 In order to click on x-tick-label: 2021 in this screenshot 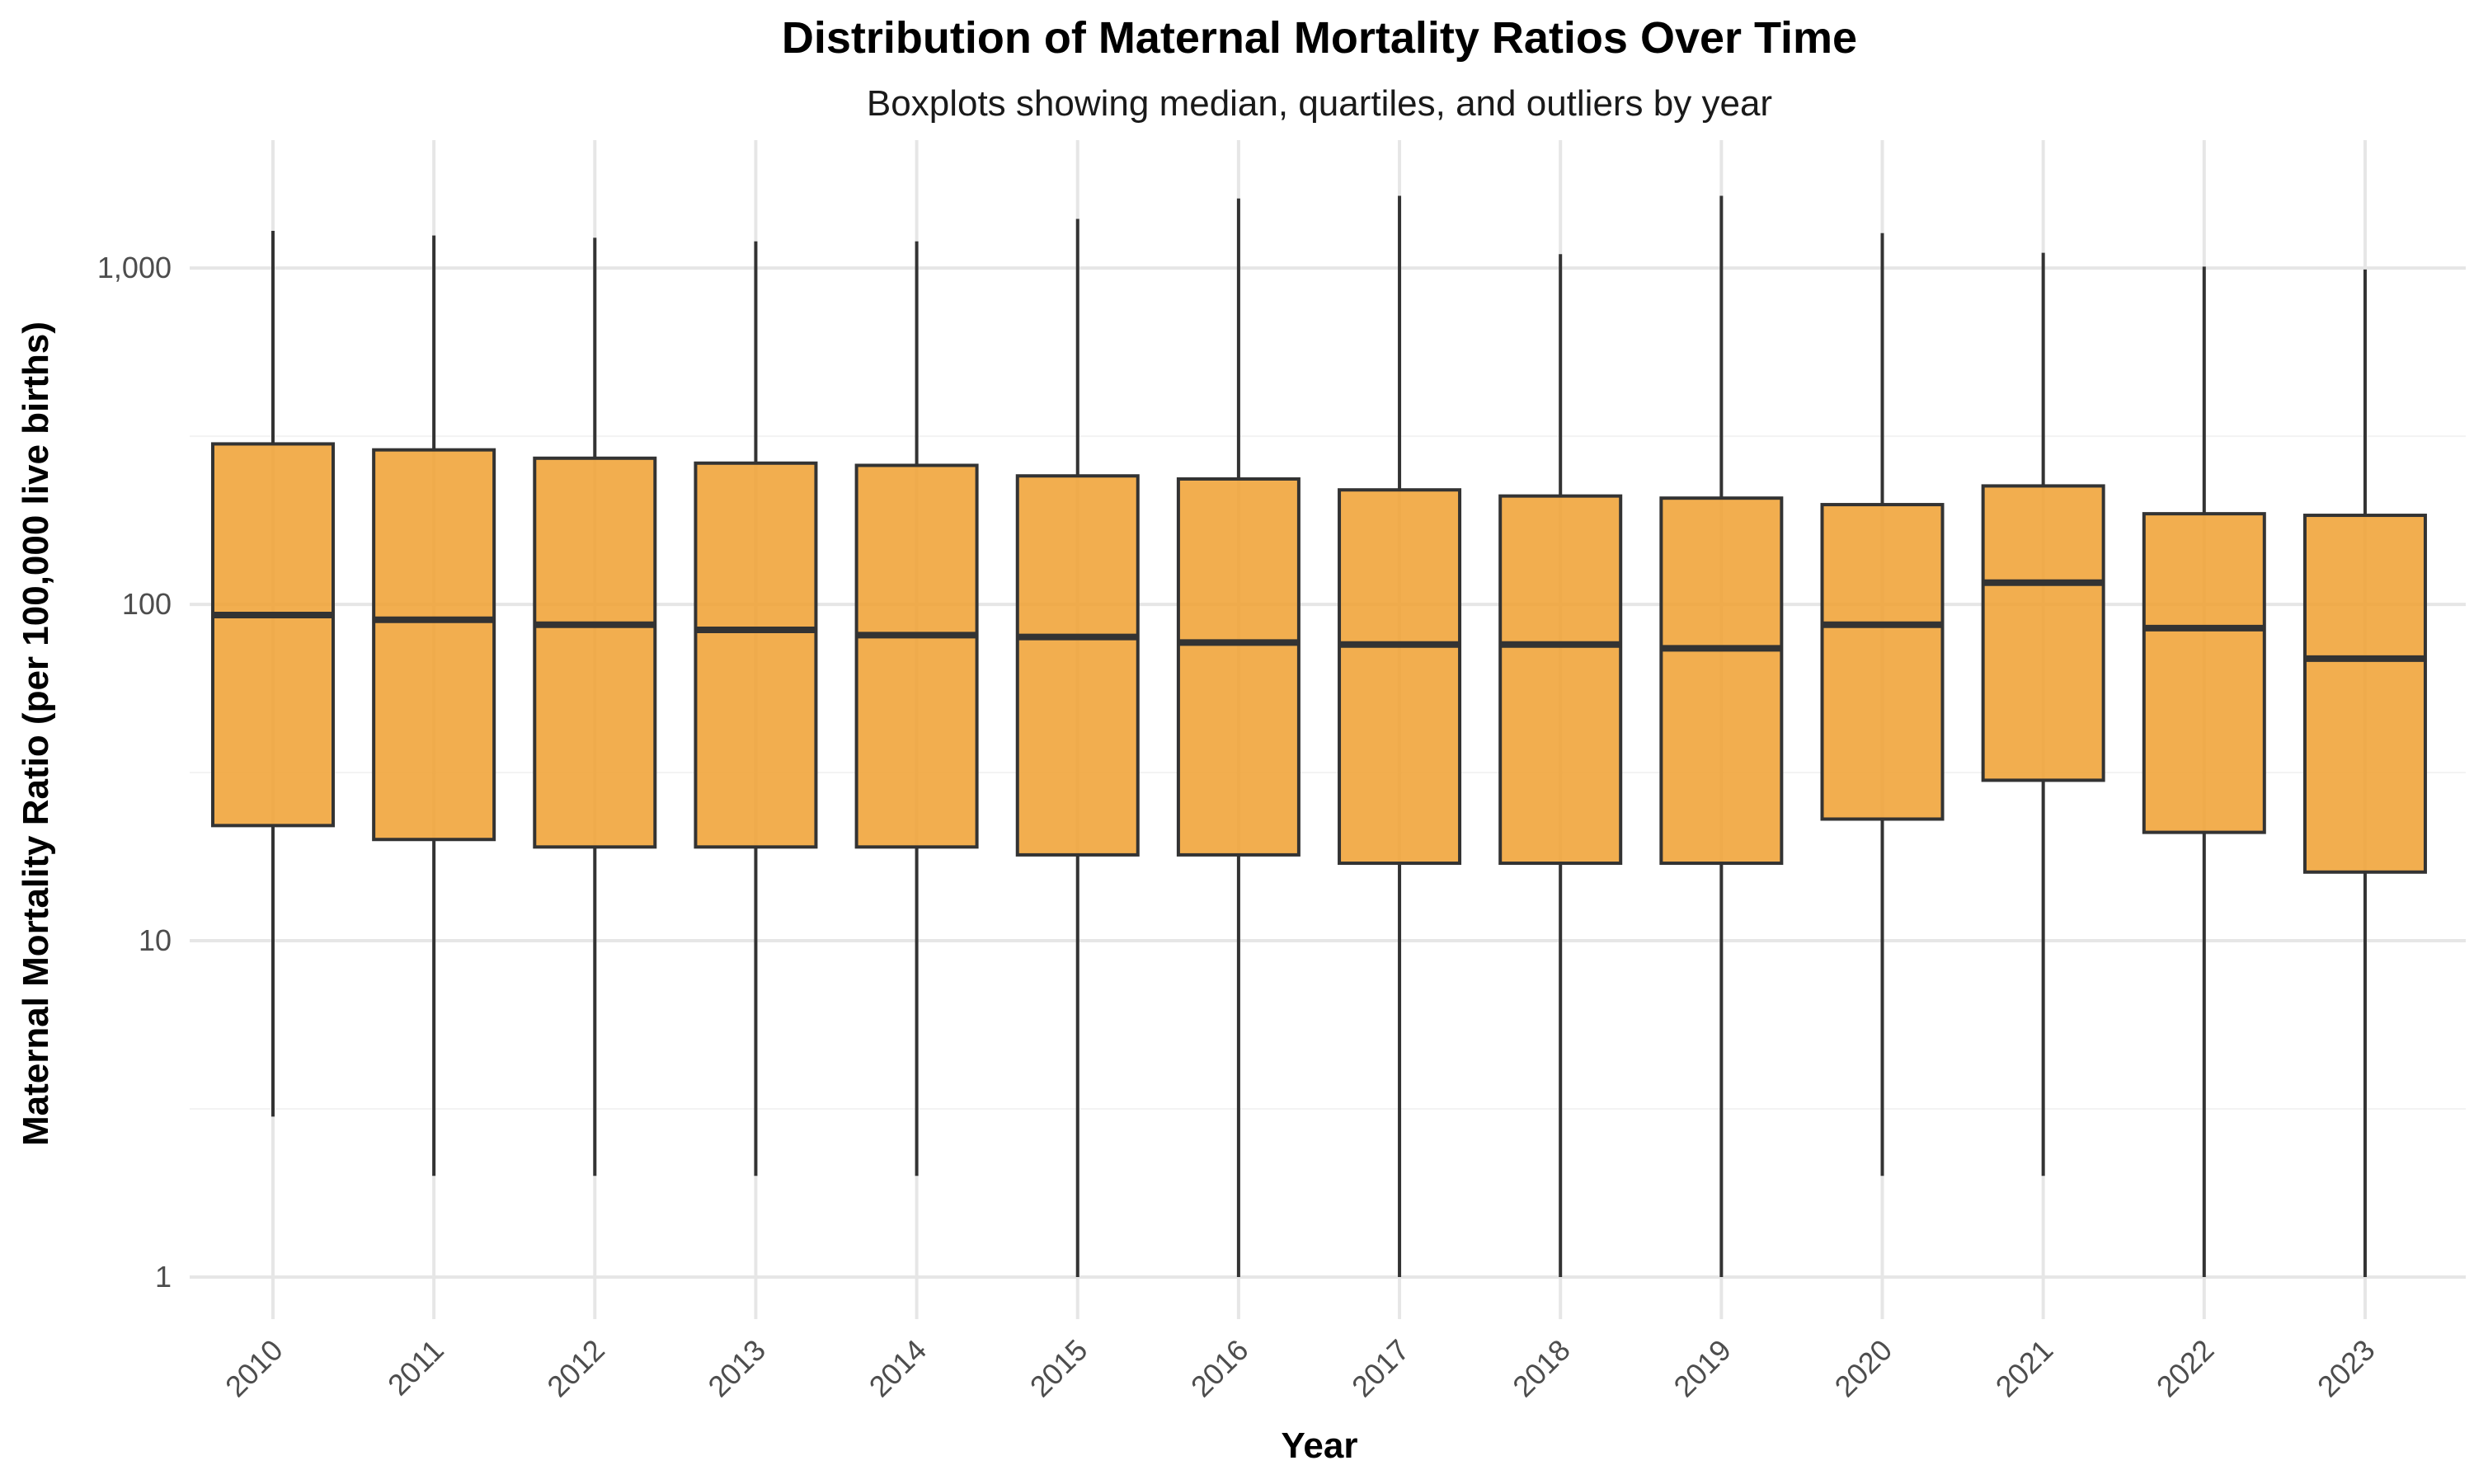, I will do `click(2024, 1368)`.